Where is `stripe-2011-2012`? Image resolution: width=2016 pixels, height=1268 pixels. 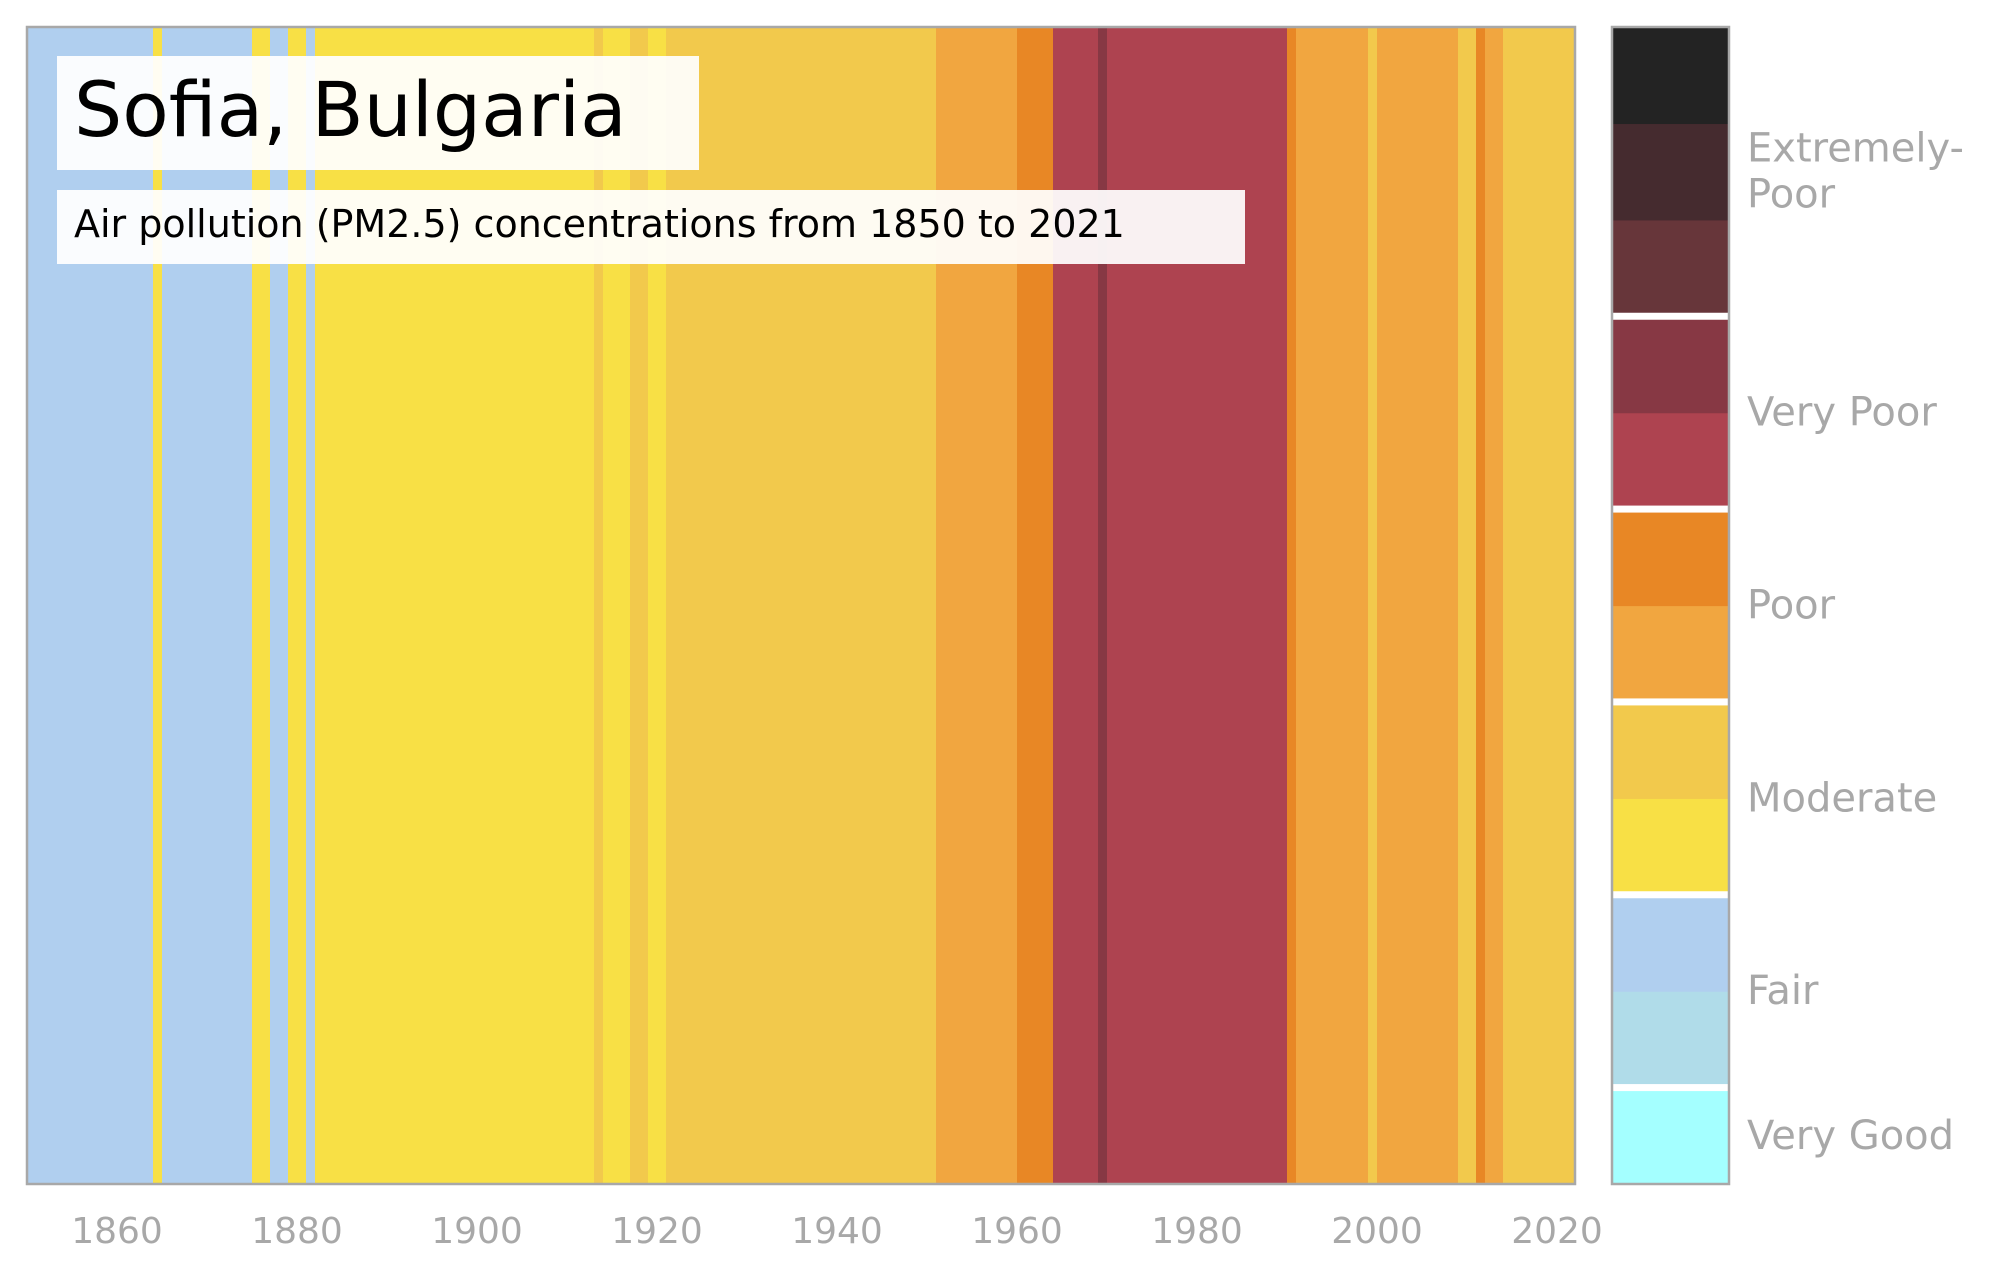 stripe-2011-2012 is located at coordinates (1481, 605).